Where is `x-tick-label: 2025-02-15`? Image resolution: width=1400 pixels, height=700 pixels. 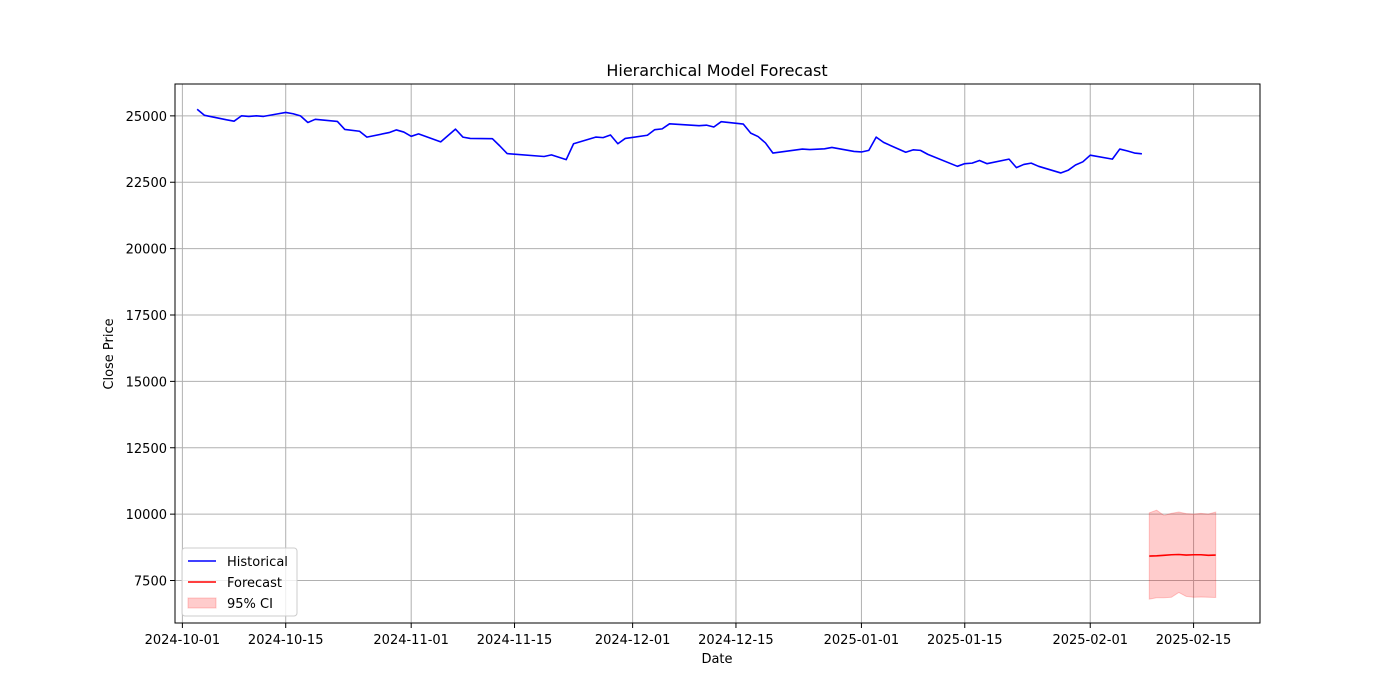
x-tick-label: 2025-02-15 is located at coordinates (1194, 640).